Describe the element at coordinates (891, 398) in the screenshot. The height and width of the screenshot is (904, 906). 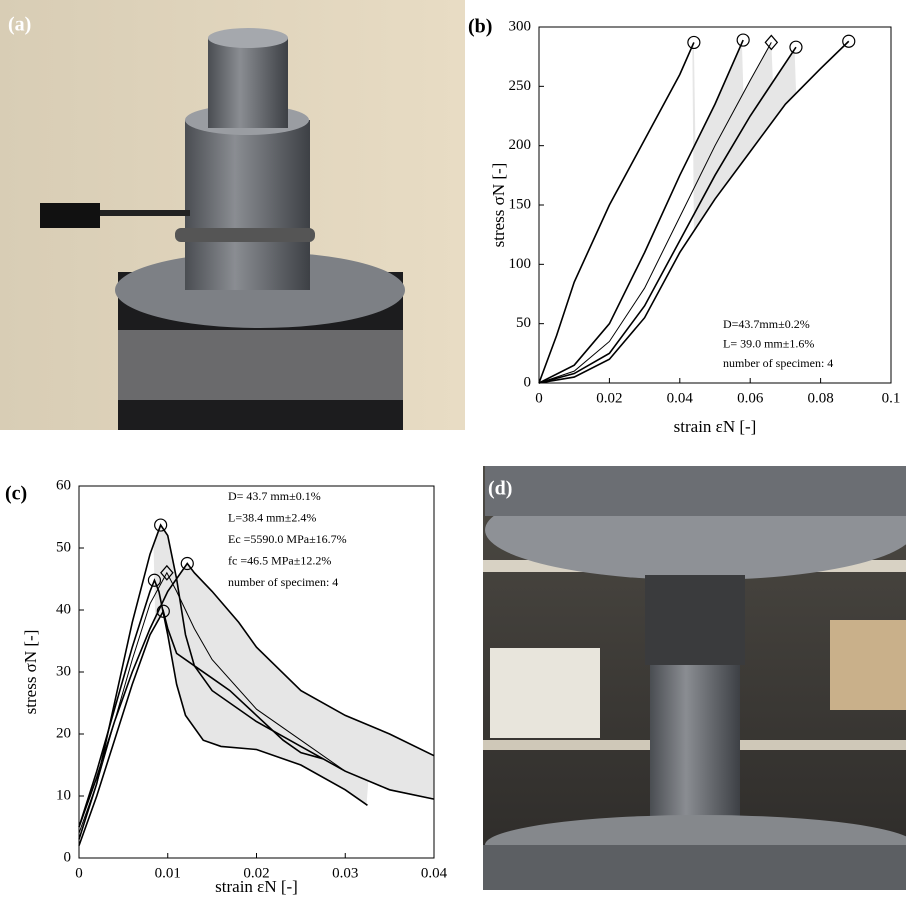
I see `x-tick-label: 0.1` at that location.